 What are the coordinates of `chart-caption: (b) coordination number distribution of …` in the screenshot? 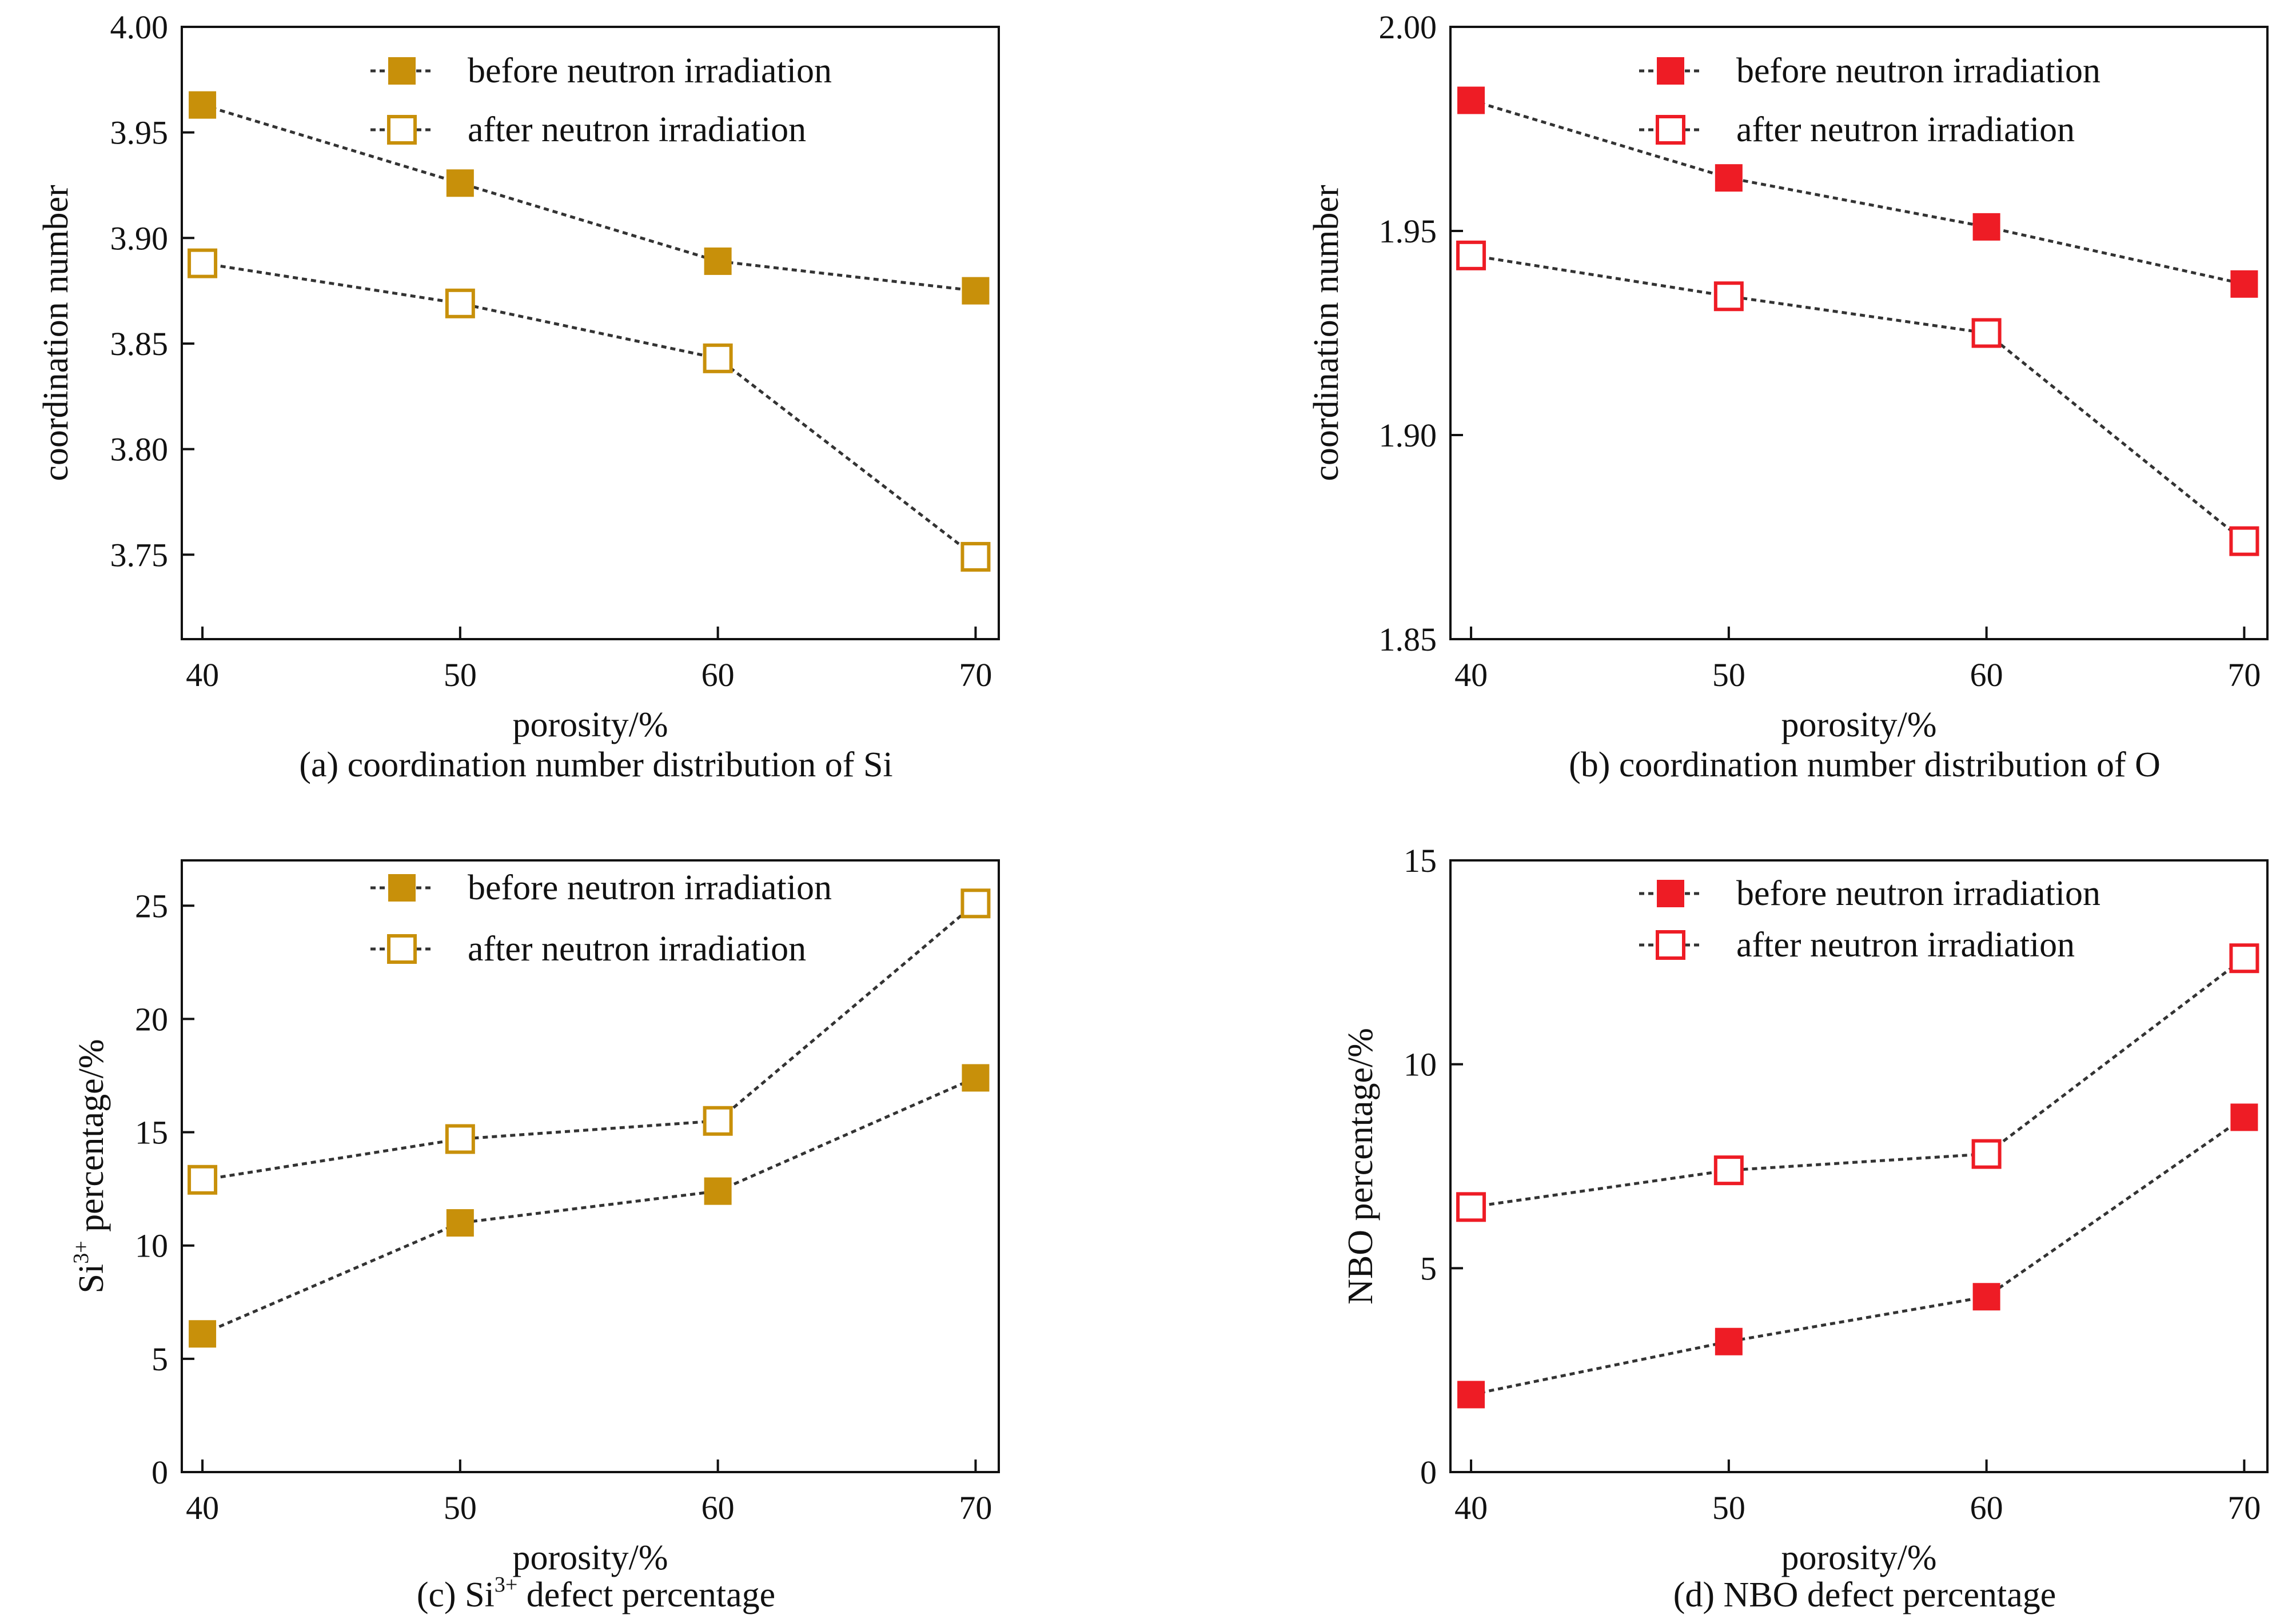 It's located at (1865, 764).